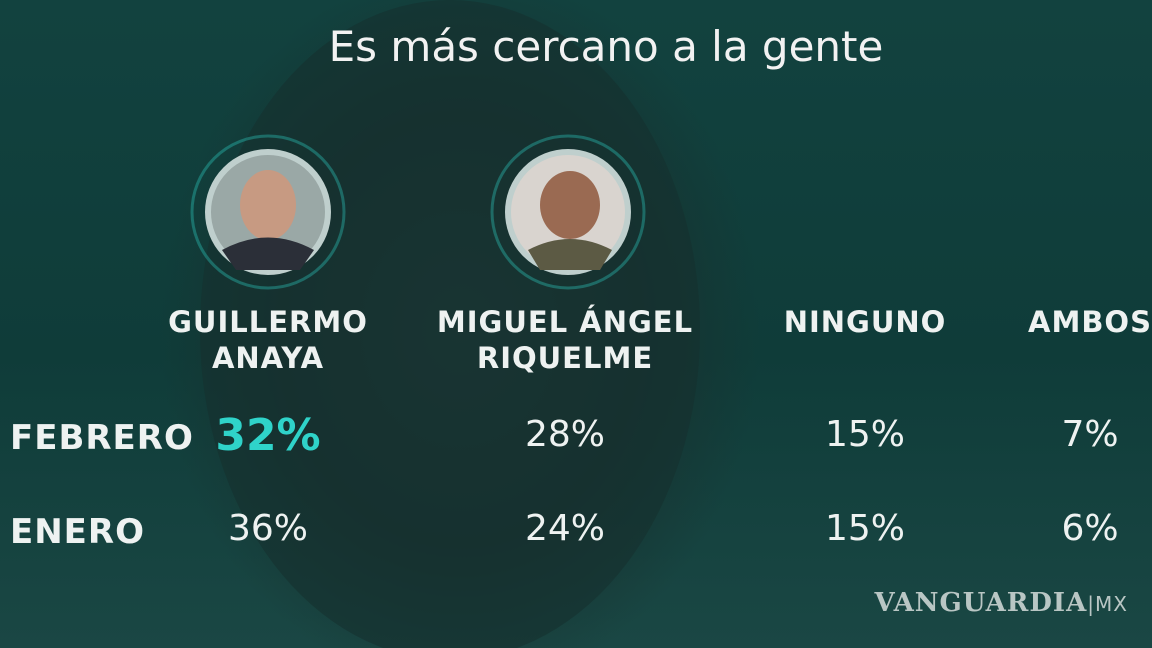 This screenshot has height=648, width=1152. Describe the element at coordinates (565, 340) in the screenshot. I see `column-header: MIGUEL ÁNGEL RIQUELME` at that location.